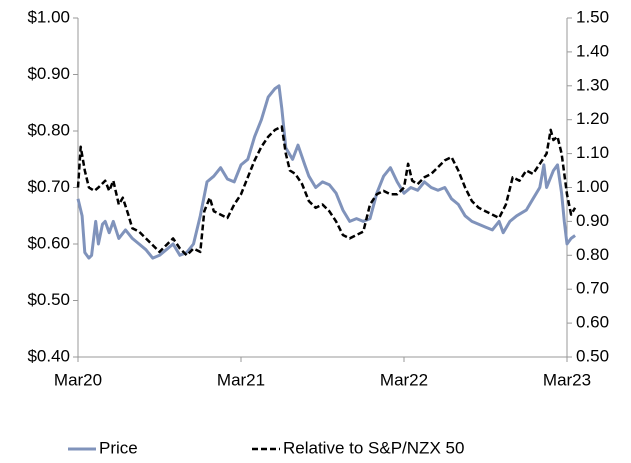 Image resolution: width=631 pixels, height=463 pixels. I want to click on y2-tick-label: 1.50, so click(592, 16).